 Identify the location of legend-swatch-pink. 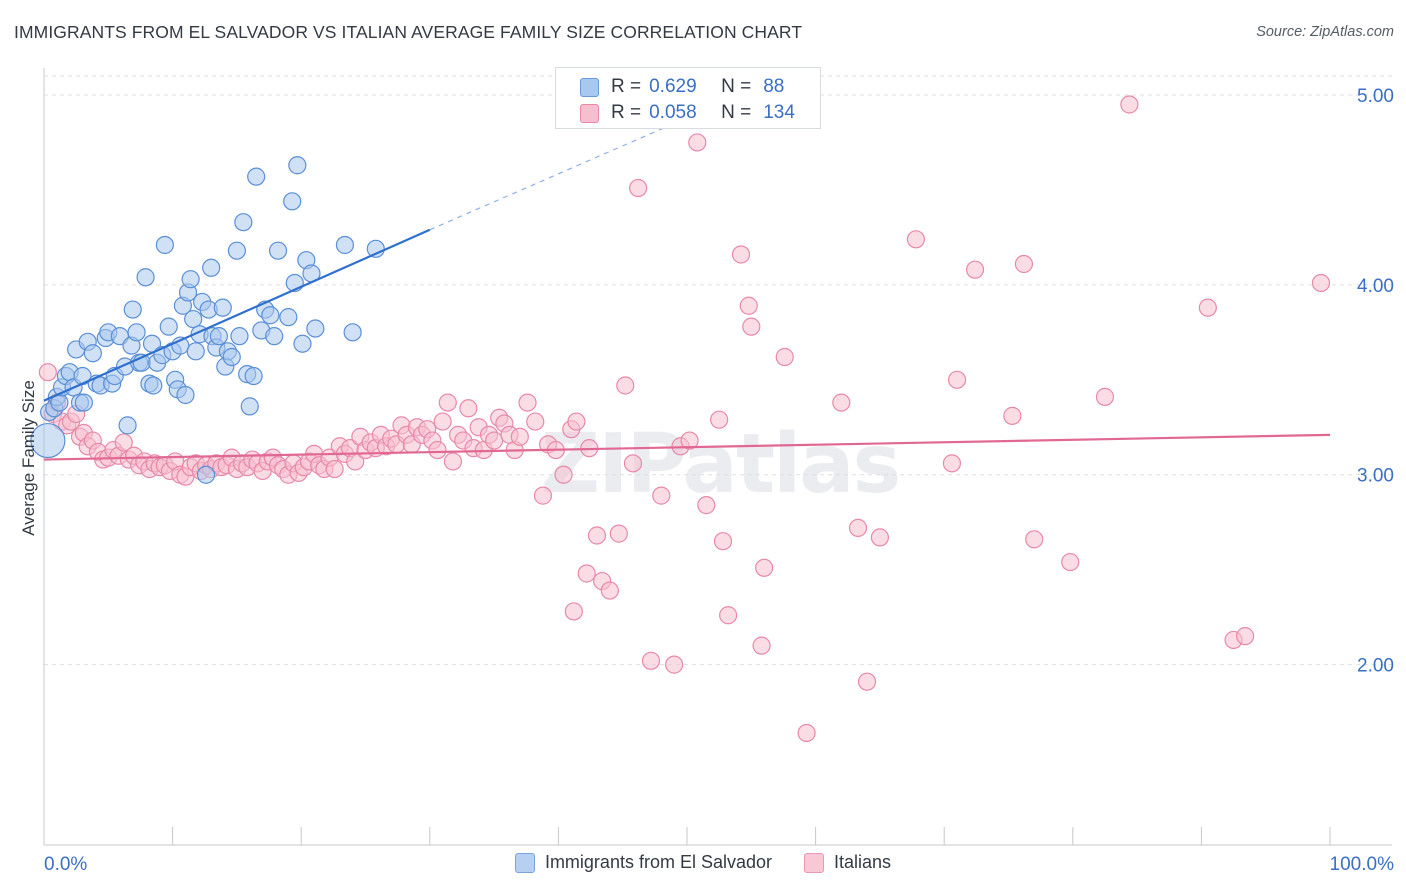
(814, 862).